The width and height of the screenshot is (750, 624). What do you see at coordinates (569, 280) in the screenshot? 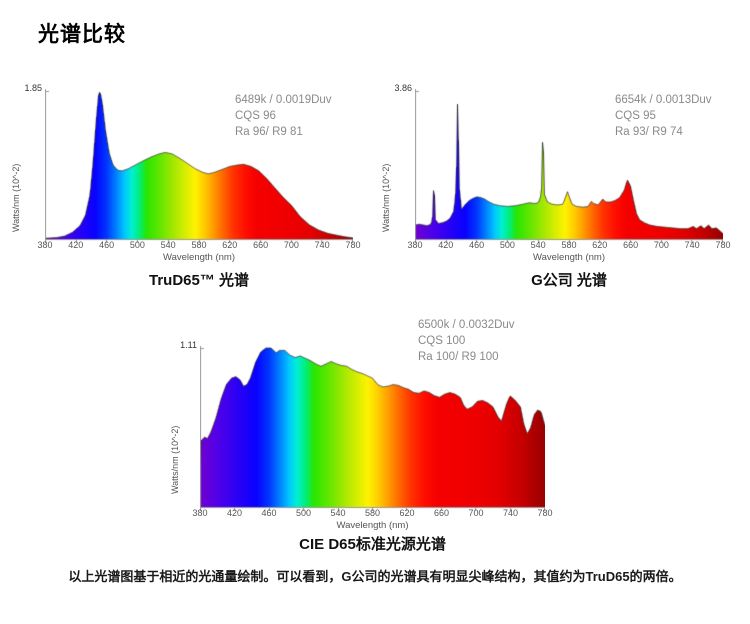
I see `chart-title-company-g: G公司 光谱` at bounding box center [569, 280].